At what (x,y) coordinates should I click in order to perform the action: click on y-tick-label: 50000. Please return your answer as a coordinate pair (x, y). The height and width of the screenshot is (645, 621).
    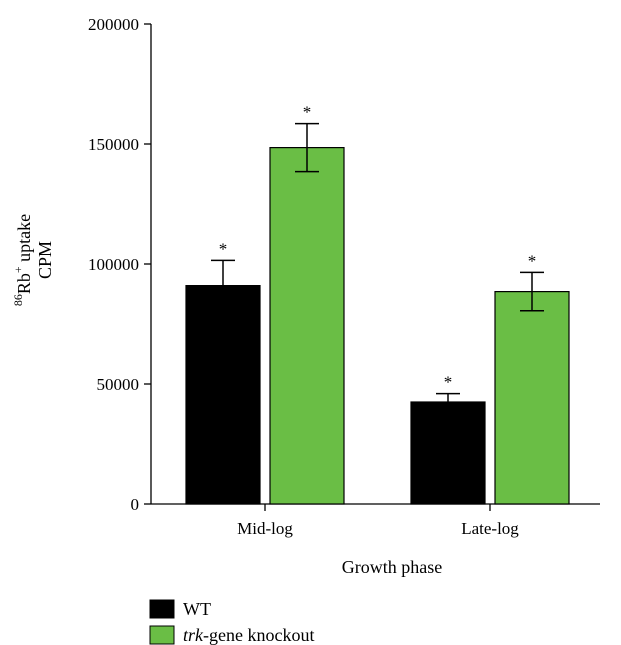
    Looking at the image, I should click on (118, 384).